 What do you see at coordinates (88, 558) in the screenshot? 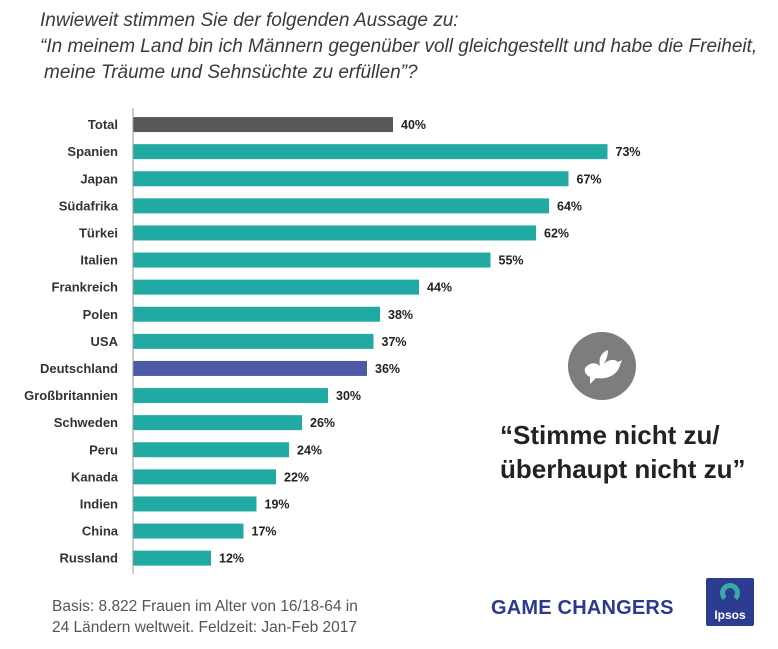
I see `category-label: Russland` at bounding box center [88, 558].